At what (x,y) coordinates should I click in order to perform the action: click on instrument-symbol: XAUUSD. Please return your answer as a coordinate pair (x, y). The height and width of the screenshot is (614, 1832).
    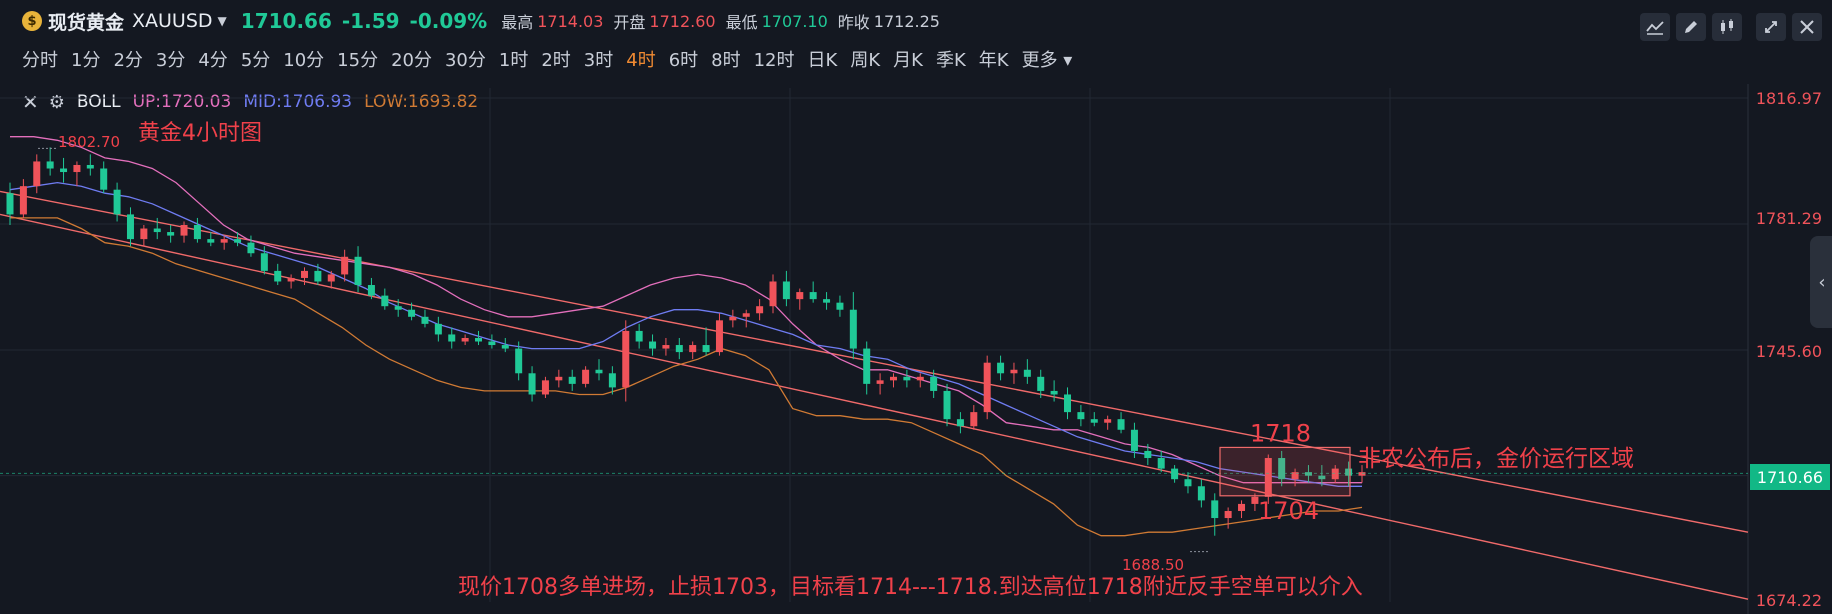
    Looking at the image, I should click on (172, 21).